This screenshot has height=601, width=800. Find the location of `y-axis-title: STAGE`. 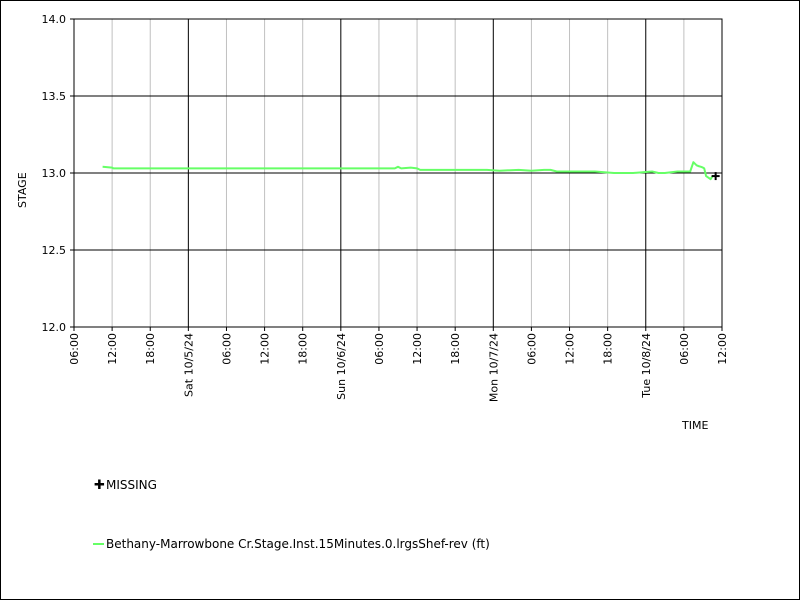

y-axis-title: STAGE is located at coordinates (22, 190).